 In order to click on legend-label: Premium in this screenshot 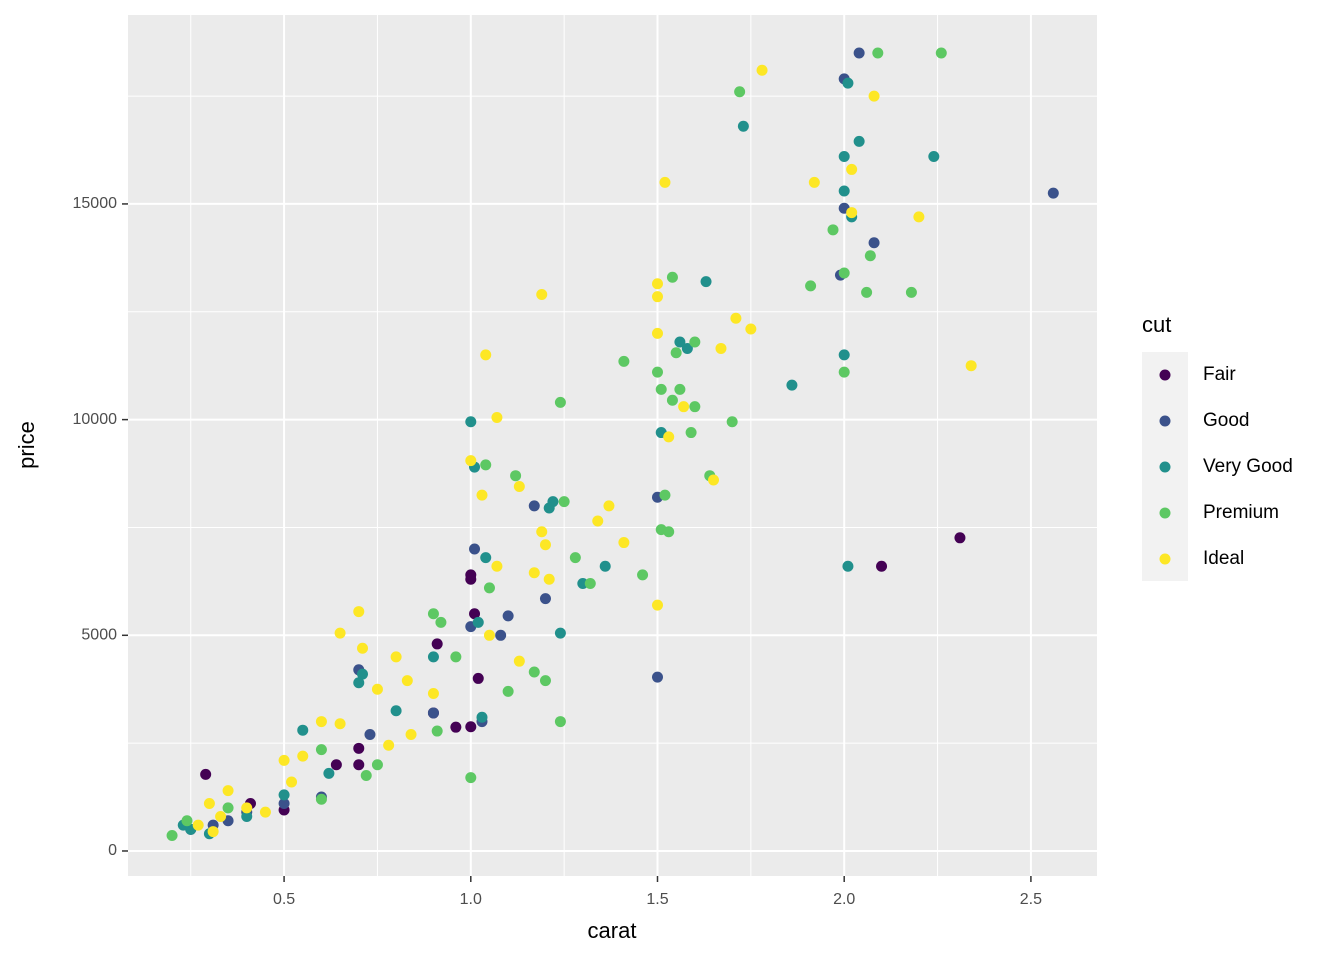, I will do `click(1241, 512)`.